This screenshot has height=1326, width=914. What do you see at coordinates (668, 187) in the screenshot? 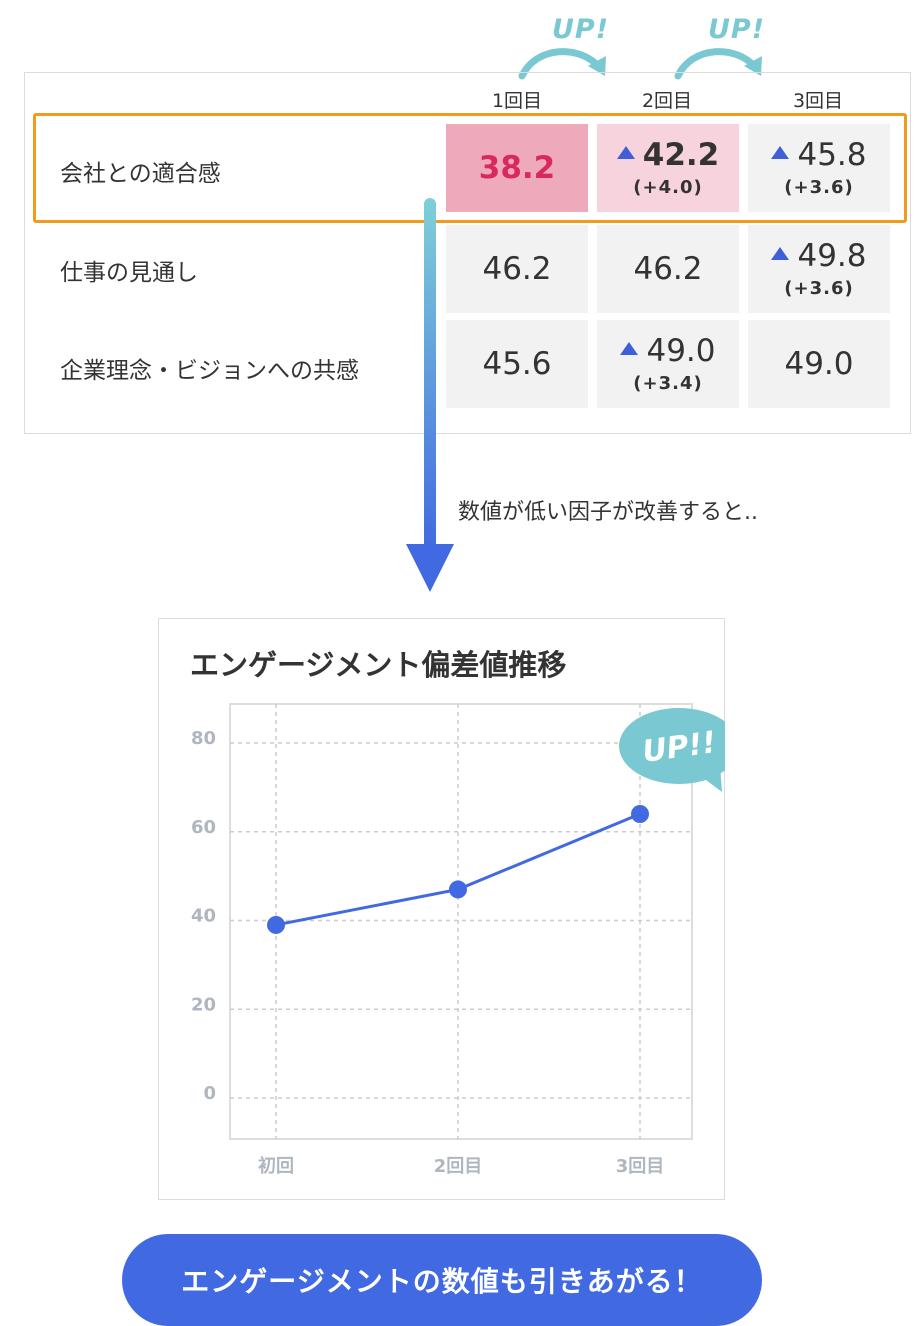
I see `cell-delta: (+4.0)` at bounding box center [668, 187].